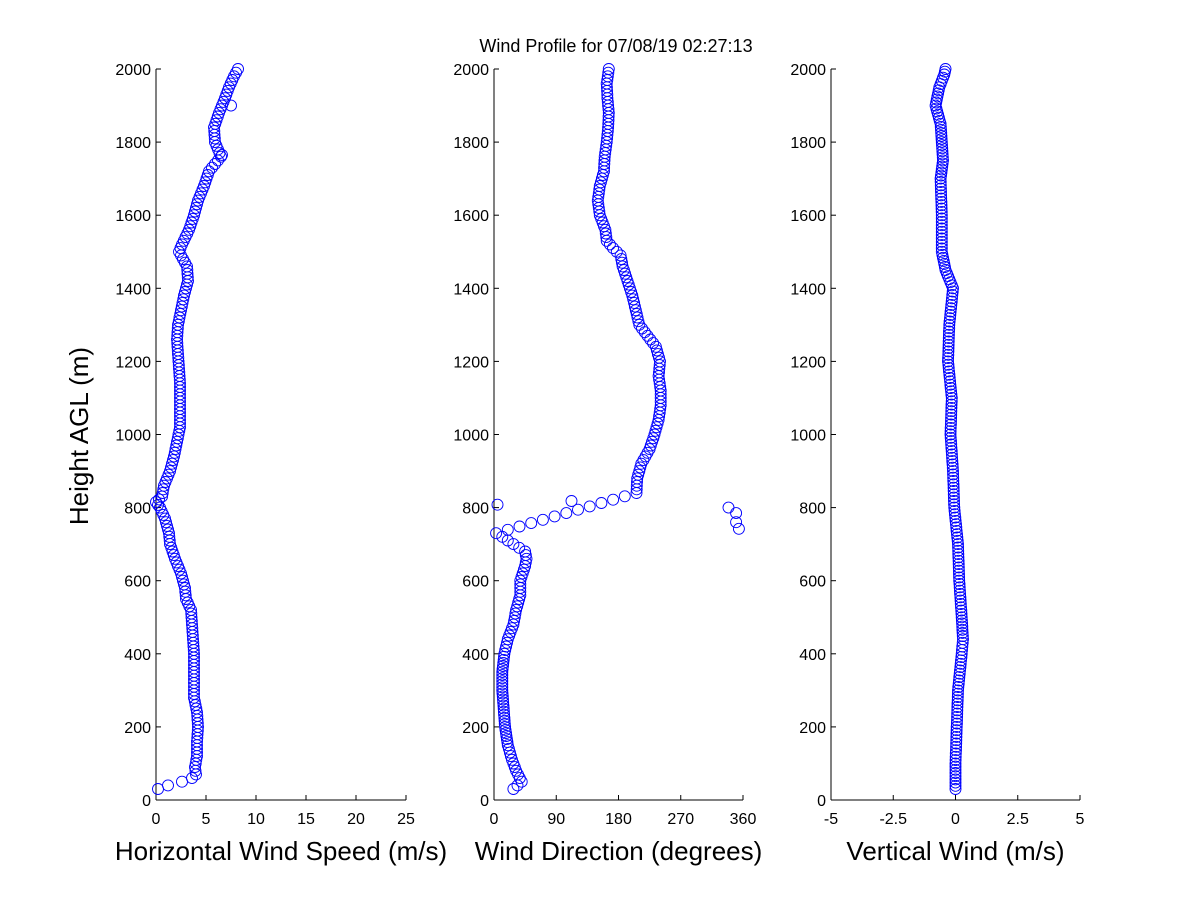 The image size is (1200, 900). Describe the element at coordinates (615, 46) in the screenshot. I see `chart-title: Wind Profile for 07/08/19 02:27:13` at that location.